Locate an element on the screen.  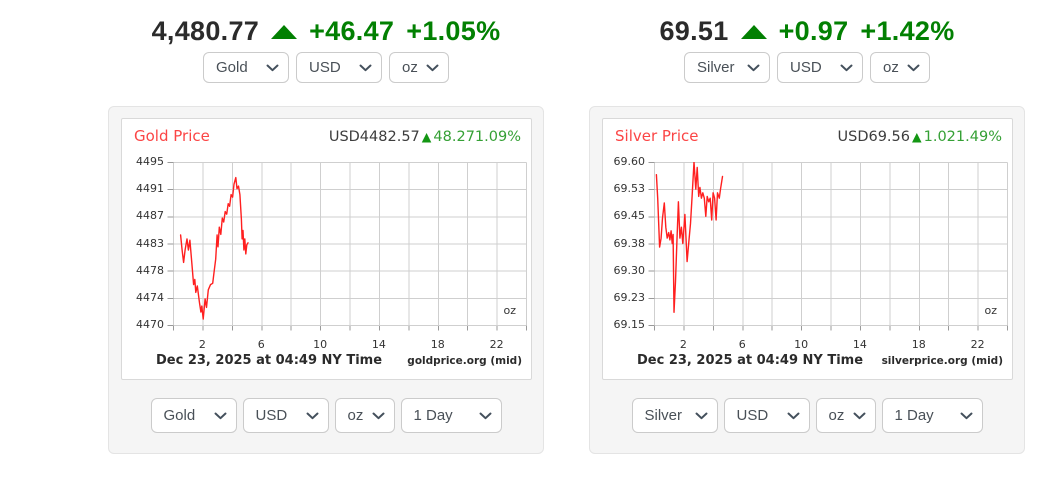
silver-quote-header: 69.51 +0.97 +1.42% is located at coordinates (807, 31).